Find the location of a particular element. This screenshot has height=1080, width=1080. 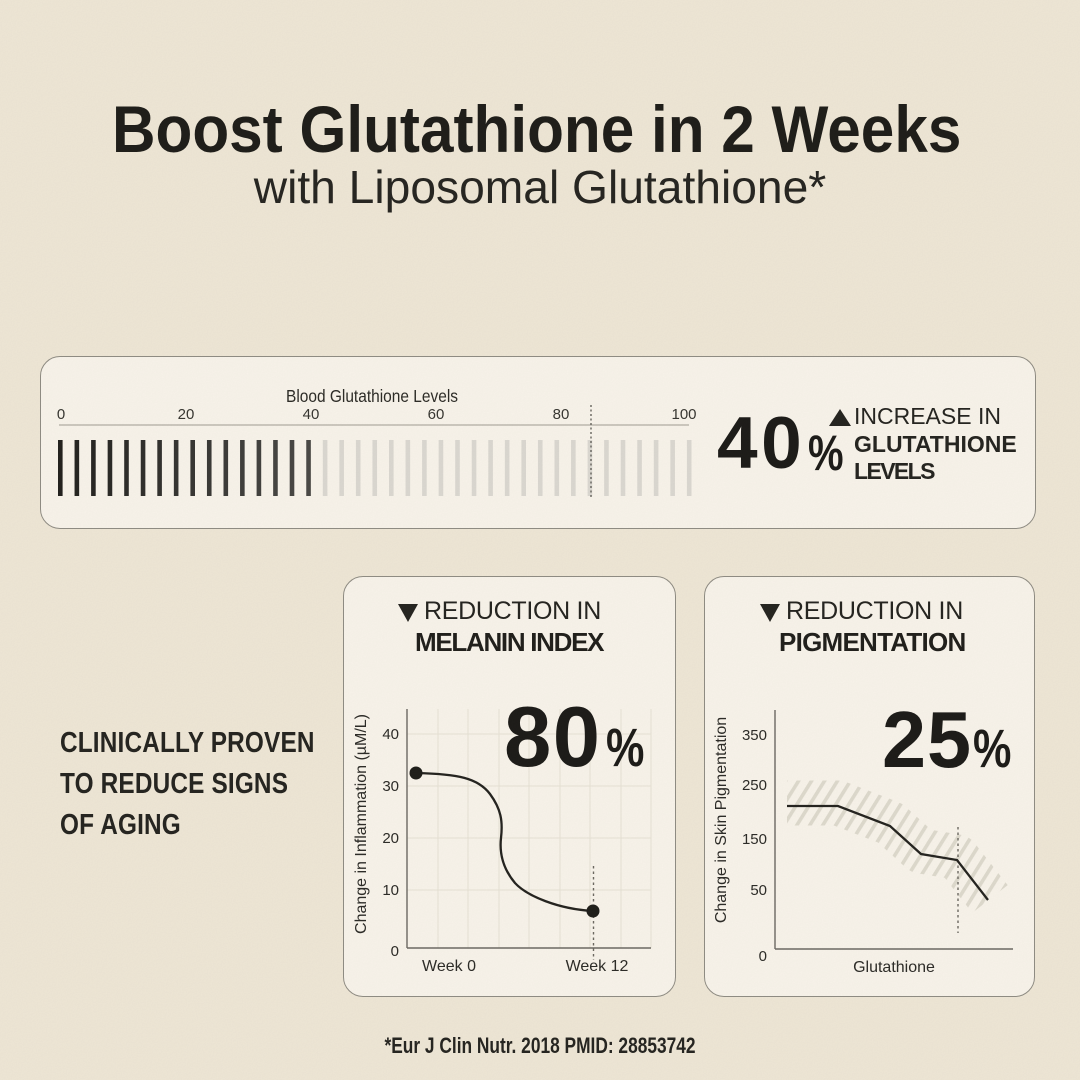

svg-text: Week 12 is located at coordinates (597, 966).